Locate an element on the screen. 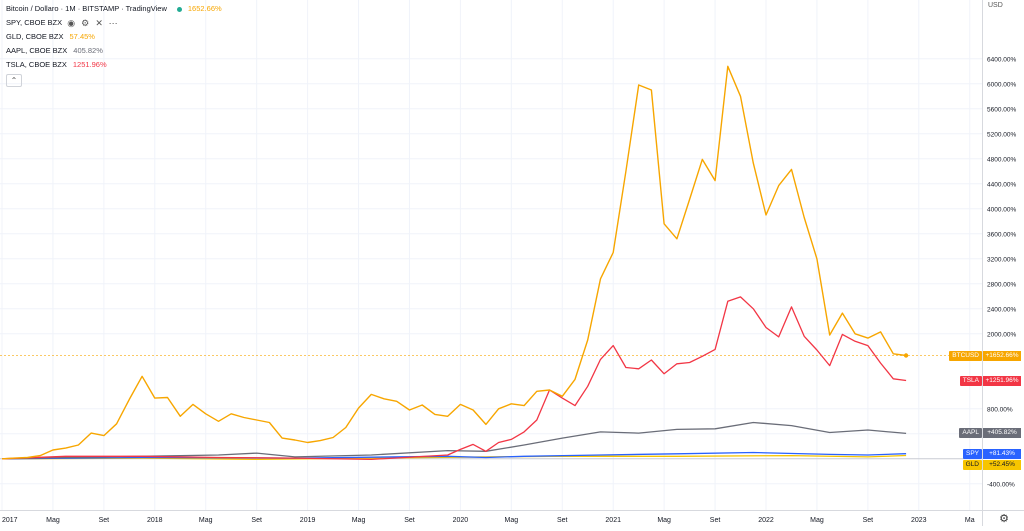  price-badge-spy-value: +81.43% is located at coordinates (1002, 453).